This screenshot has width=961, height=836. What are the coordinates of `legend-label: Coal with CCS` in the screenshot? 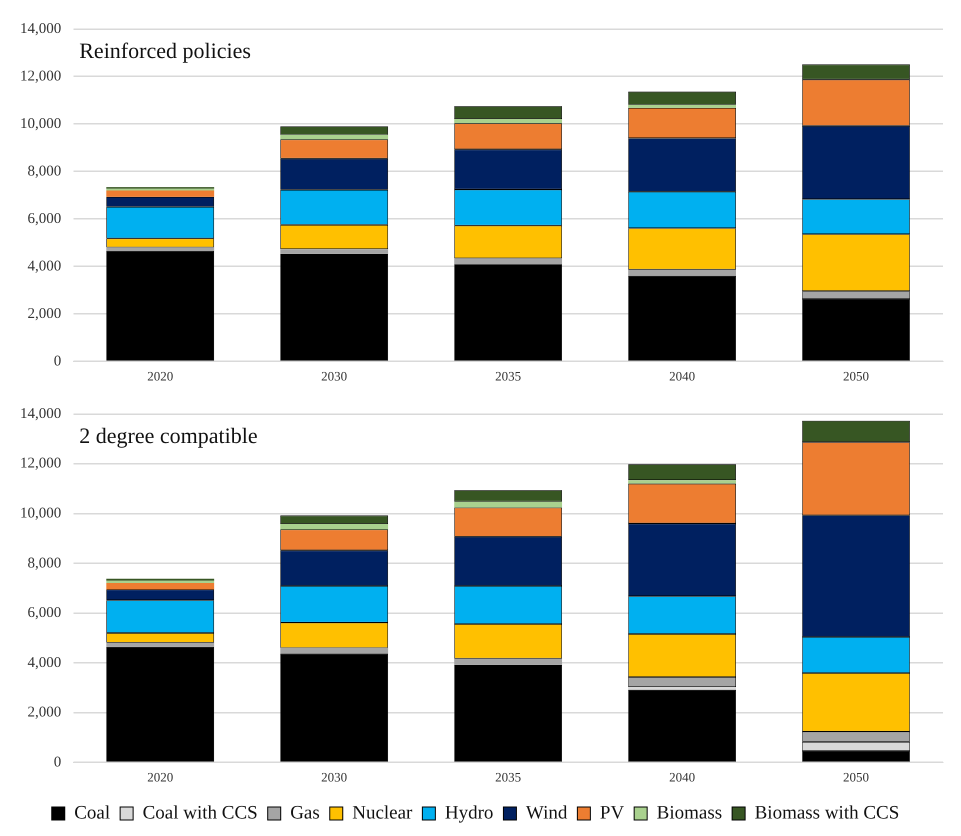 It's located at (200, 813).